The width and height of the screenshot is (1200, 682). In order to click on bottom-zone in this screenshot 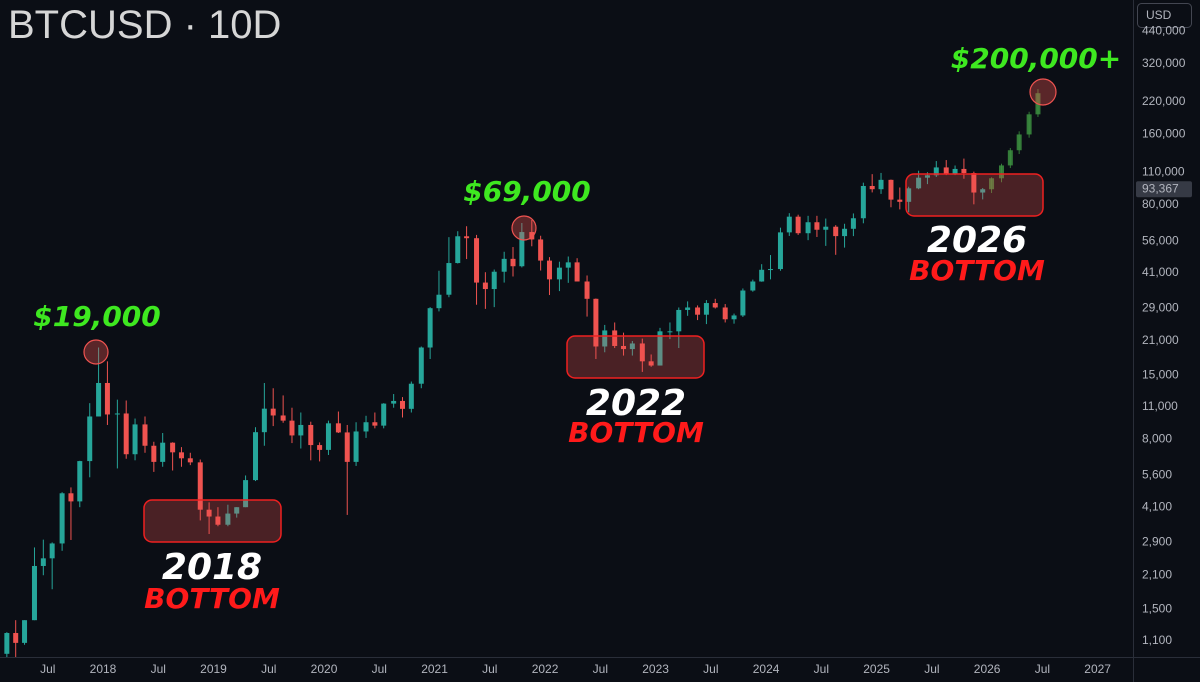, I will do `click(635, 357)`.